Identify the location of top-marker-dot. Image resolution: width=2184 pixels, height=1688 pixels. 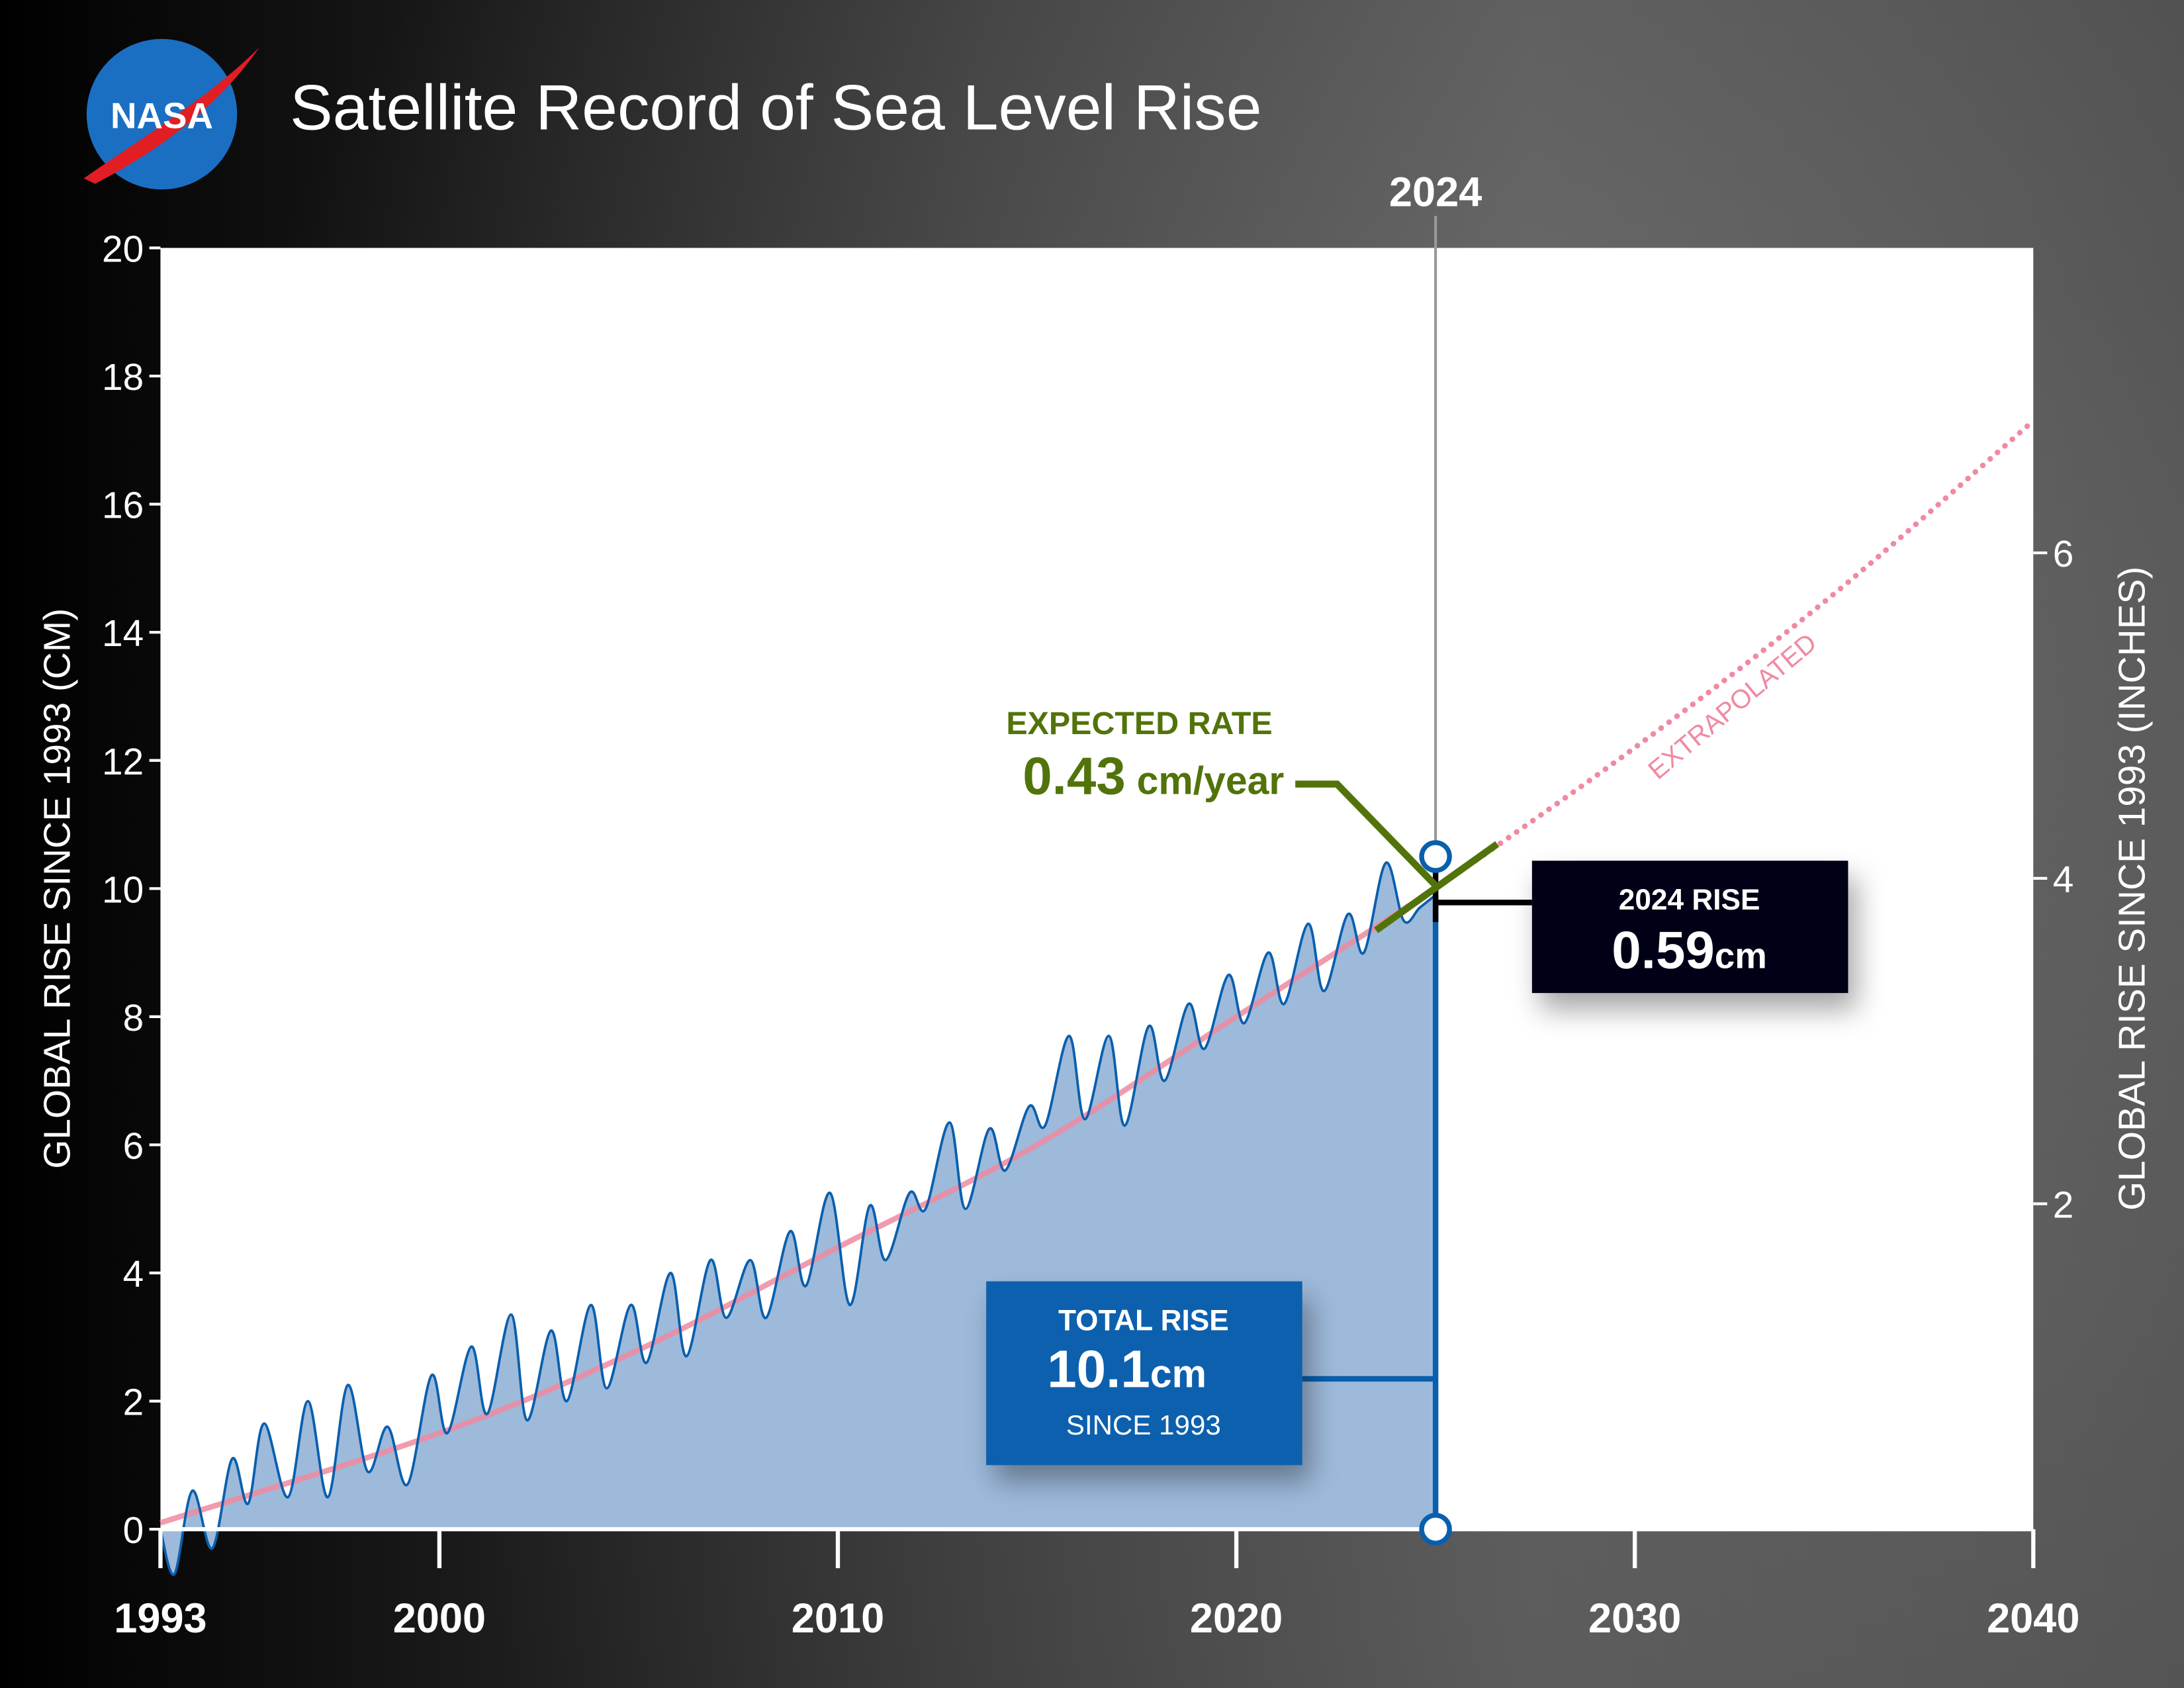
(1436, 856).